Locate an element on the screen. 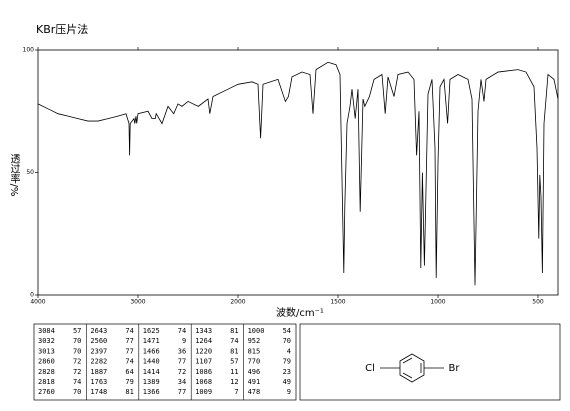  peak-wavenumber: 1414 is located at coordinates (151, 372).